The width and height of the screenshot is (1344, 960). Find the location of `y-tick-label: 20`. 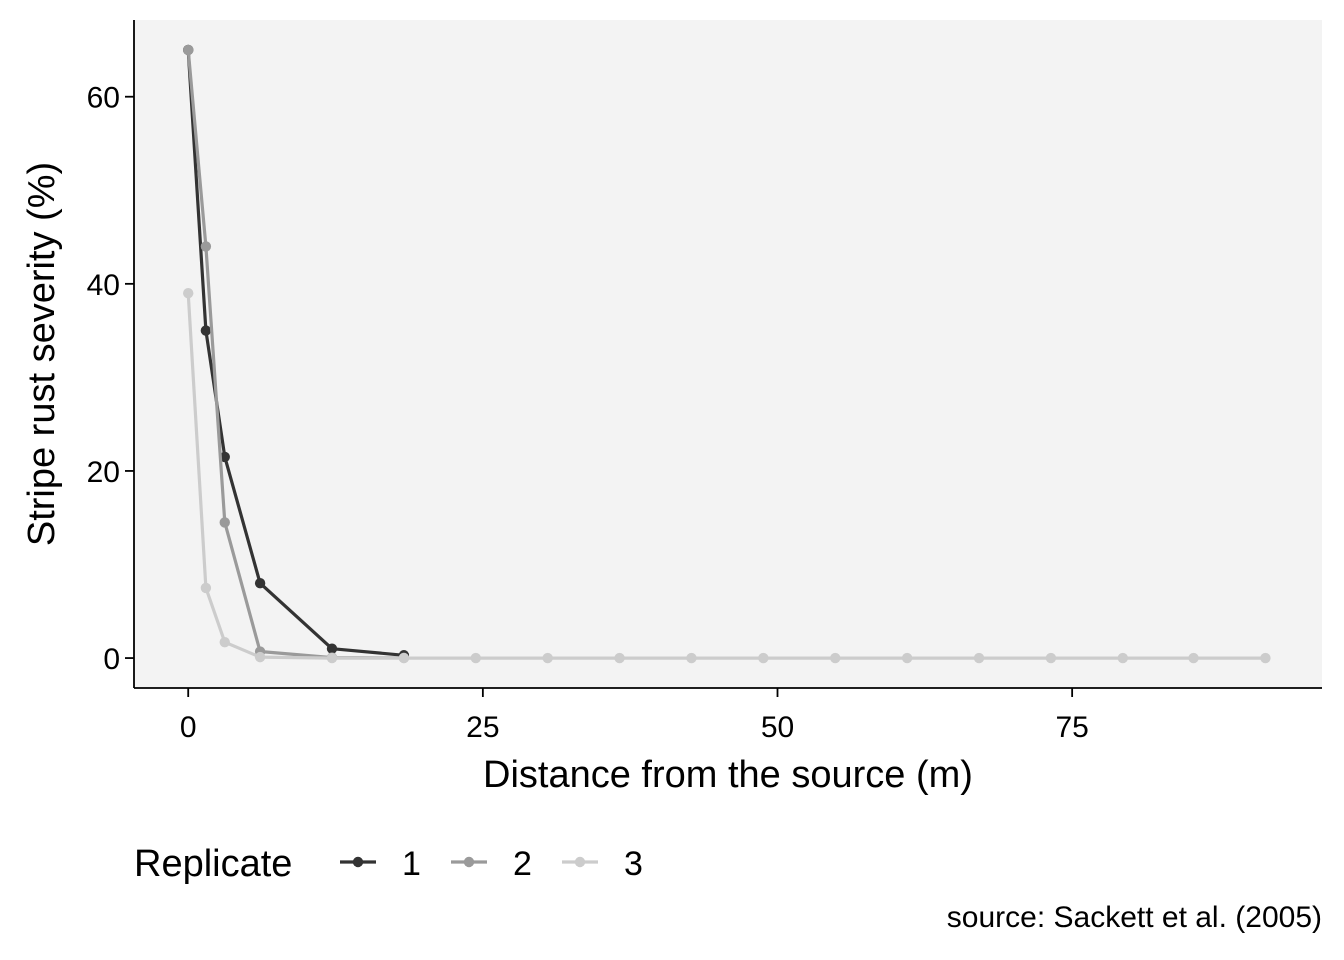

y-tick-label: 20 is located at coordinates (103, 472).